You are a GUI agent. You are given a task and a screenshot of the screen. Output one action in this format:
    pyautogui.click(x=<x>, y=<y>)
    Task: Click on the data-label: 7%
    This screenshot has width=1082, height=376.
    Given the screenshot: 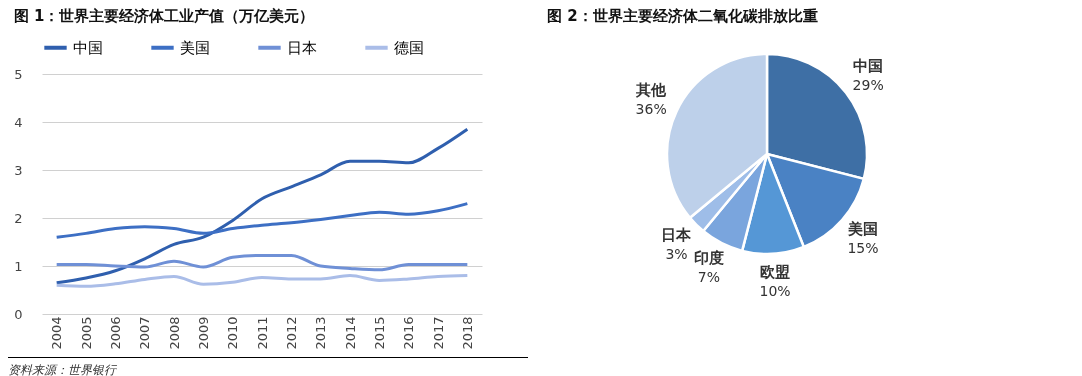 What is the action you would take?
    pyautogui.click(x=708, y=277)
    